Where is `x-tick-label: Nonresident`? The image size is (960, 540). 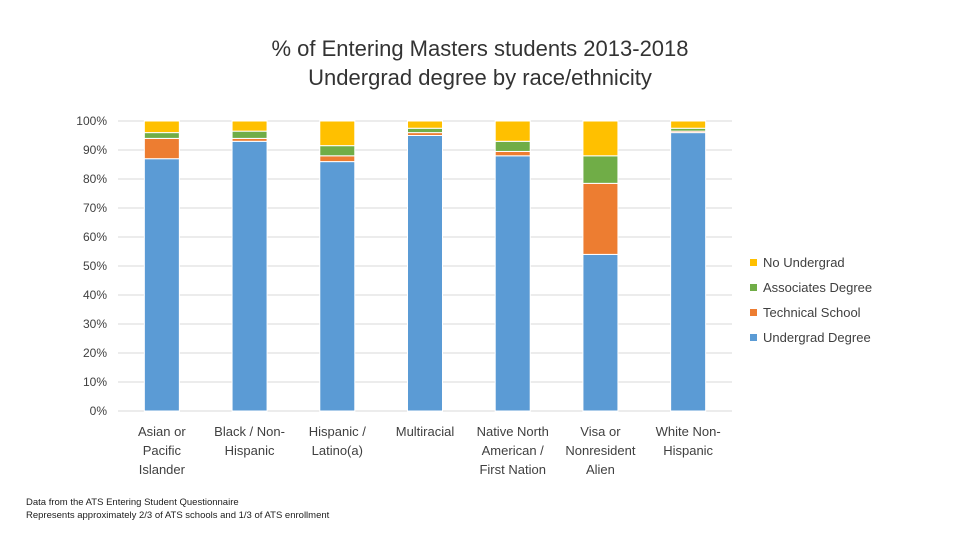
x-tick-label: Nonresident is located at coordinates (600, 450).